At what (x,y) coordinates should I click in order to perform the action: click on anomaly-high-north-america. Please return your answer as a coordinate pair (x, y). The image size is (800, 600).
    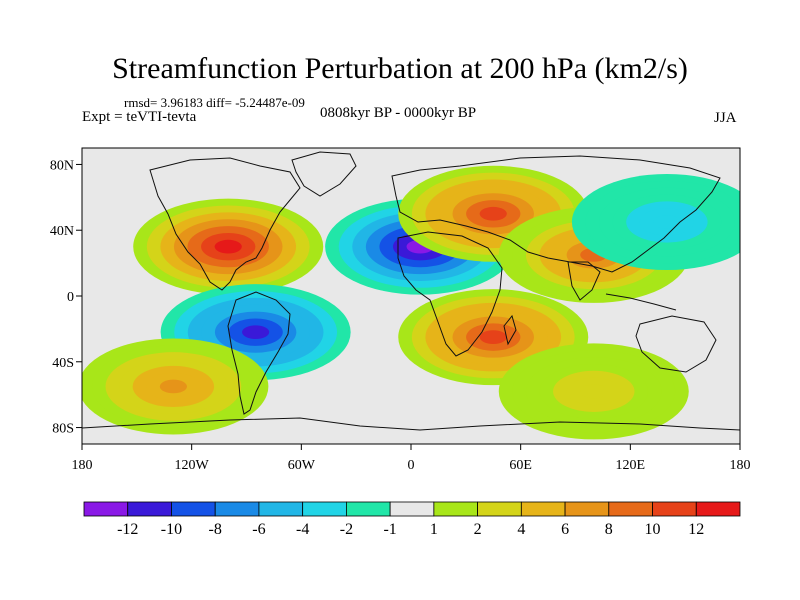
    Looking at the image, I should click on (228, 246).